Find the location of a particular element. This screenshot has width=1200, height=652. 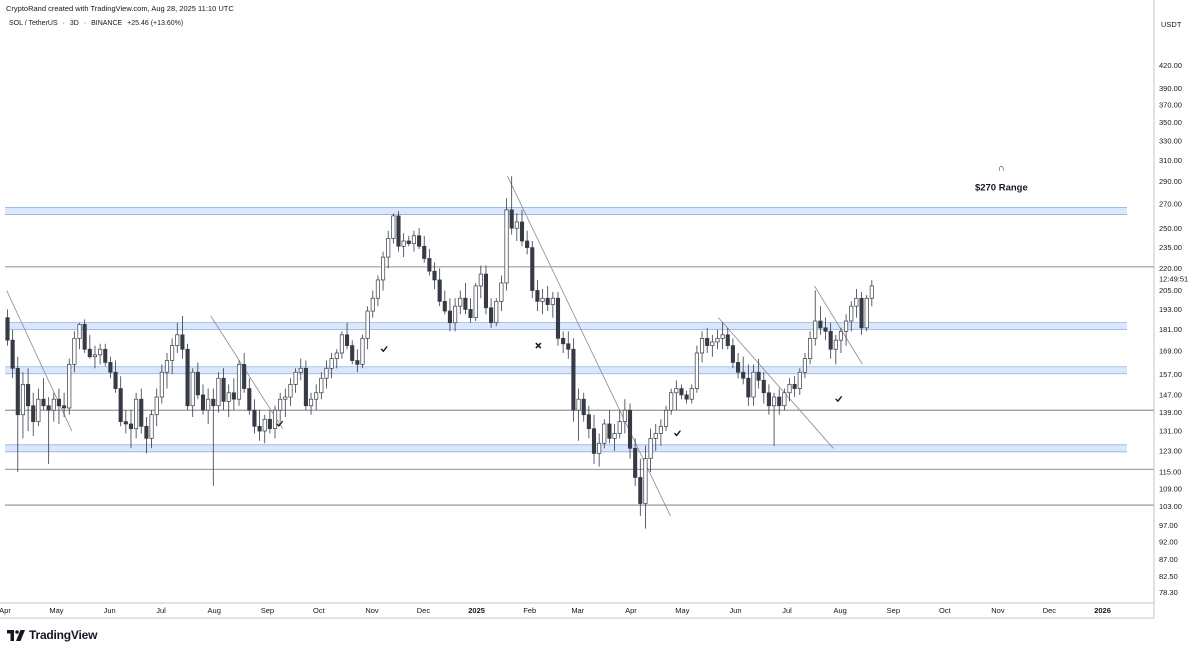

time-tick-label: Feb is located at coordinates (529, 610).